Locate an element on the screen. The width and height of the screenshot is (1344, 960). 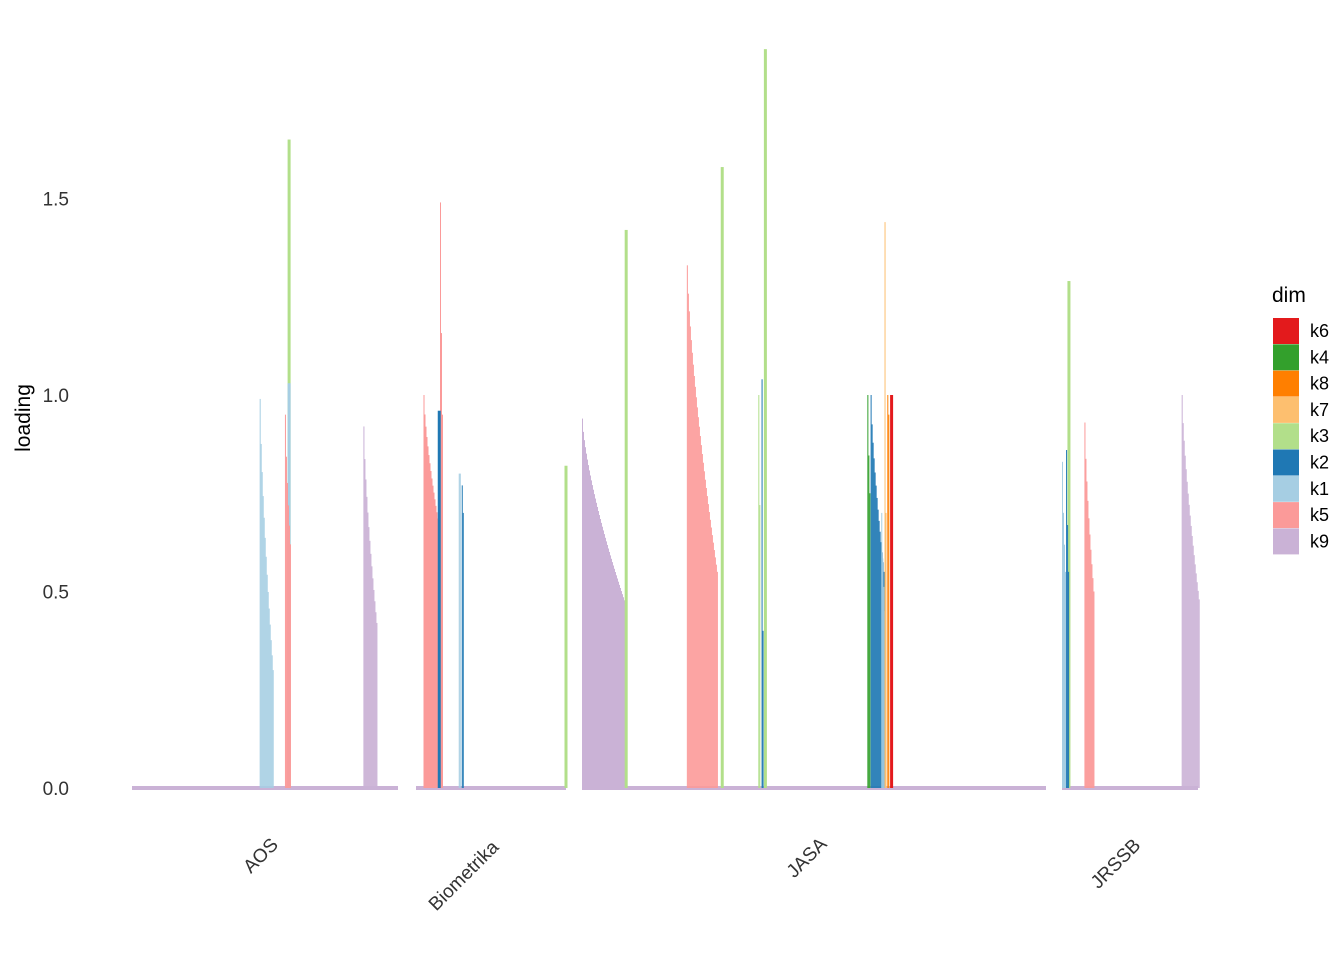
legend-swatch-k4 is located at coordinates (1286, 357).